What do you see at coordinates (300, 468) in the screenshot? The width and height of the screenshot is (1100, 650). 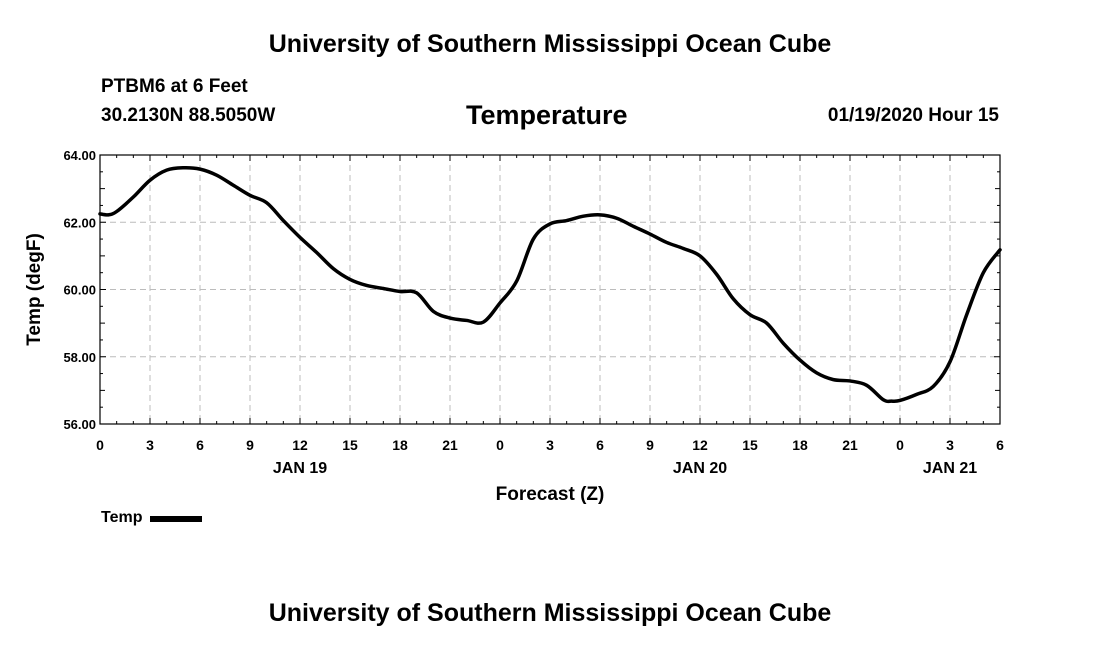 I see `day-label: JAN 19` at bounding box center [300, 468].